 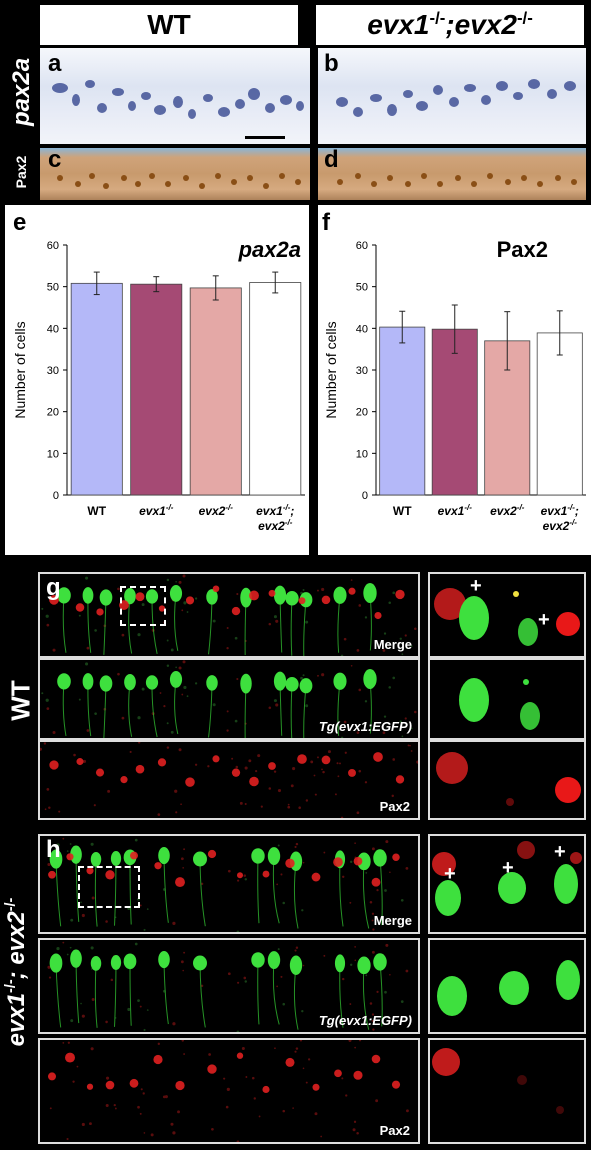 I want to click on header-mutant-gene1: evx1, so click(x=398, y=24).